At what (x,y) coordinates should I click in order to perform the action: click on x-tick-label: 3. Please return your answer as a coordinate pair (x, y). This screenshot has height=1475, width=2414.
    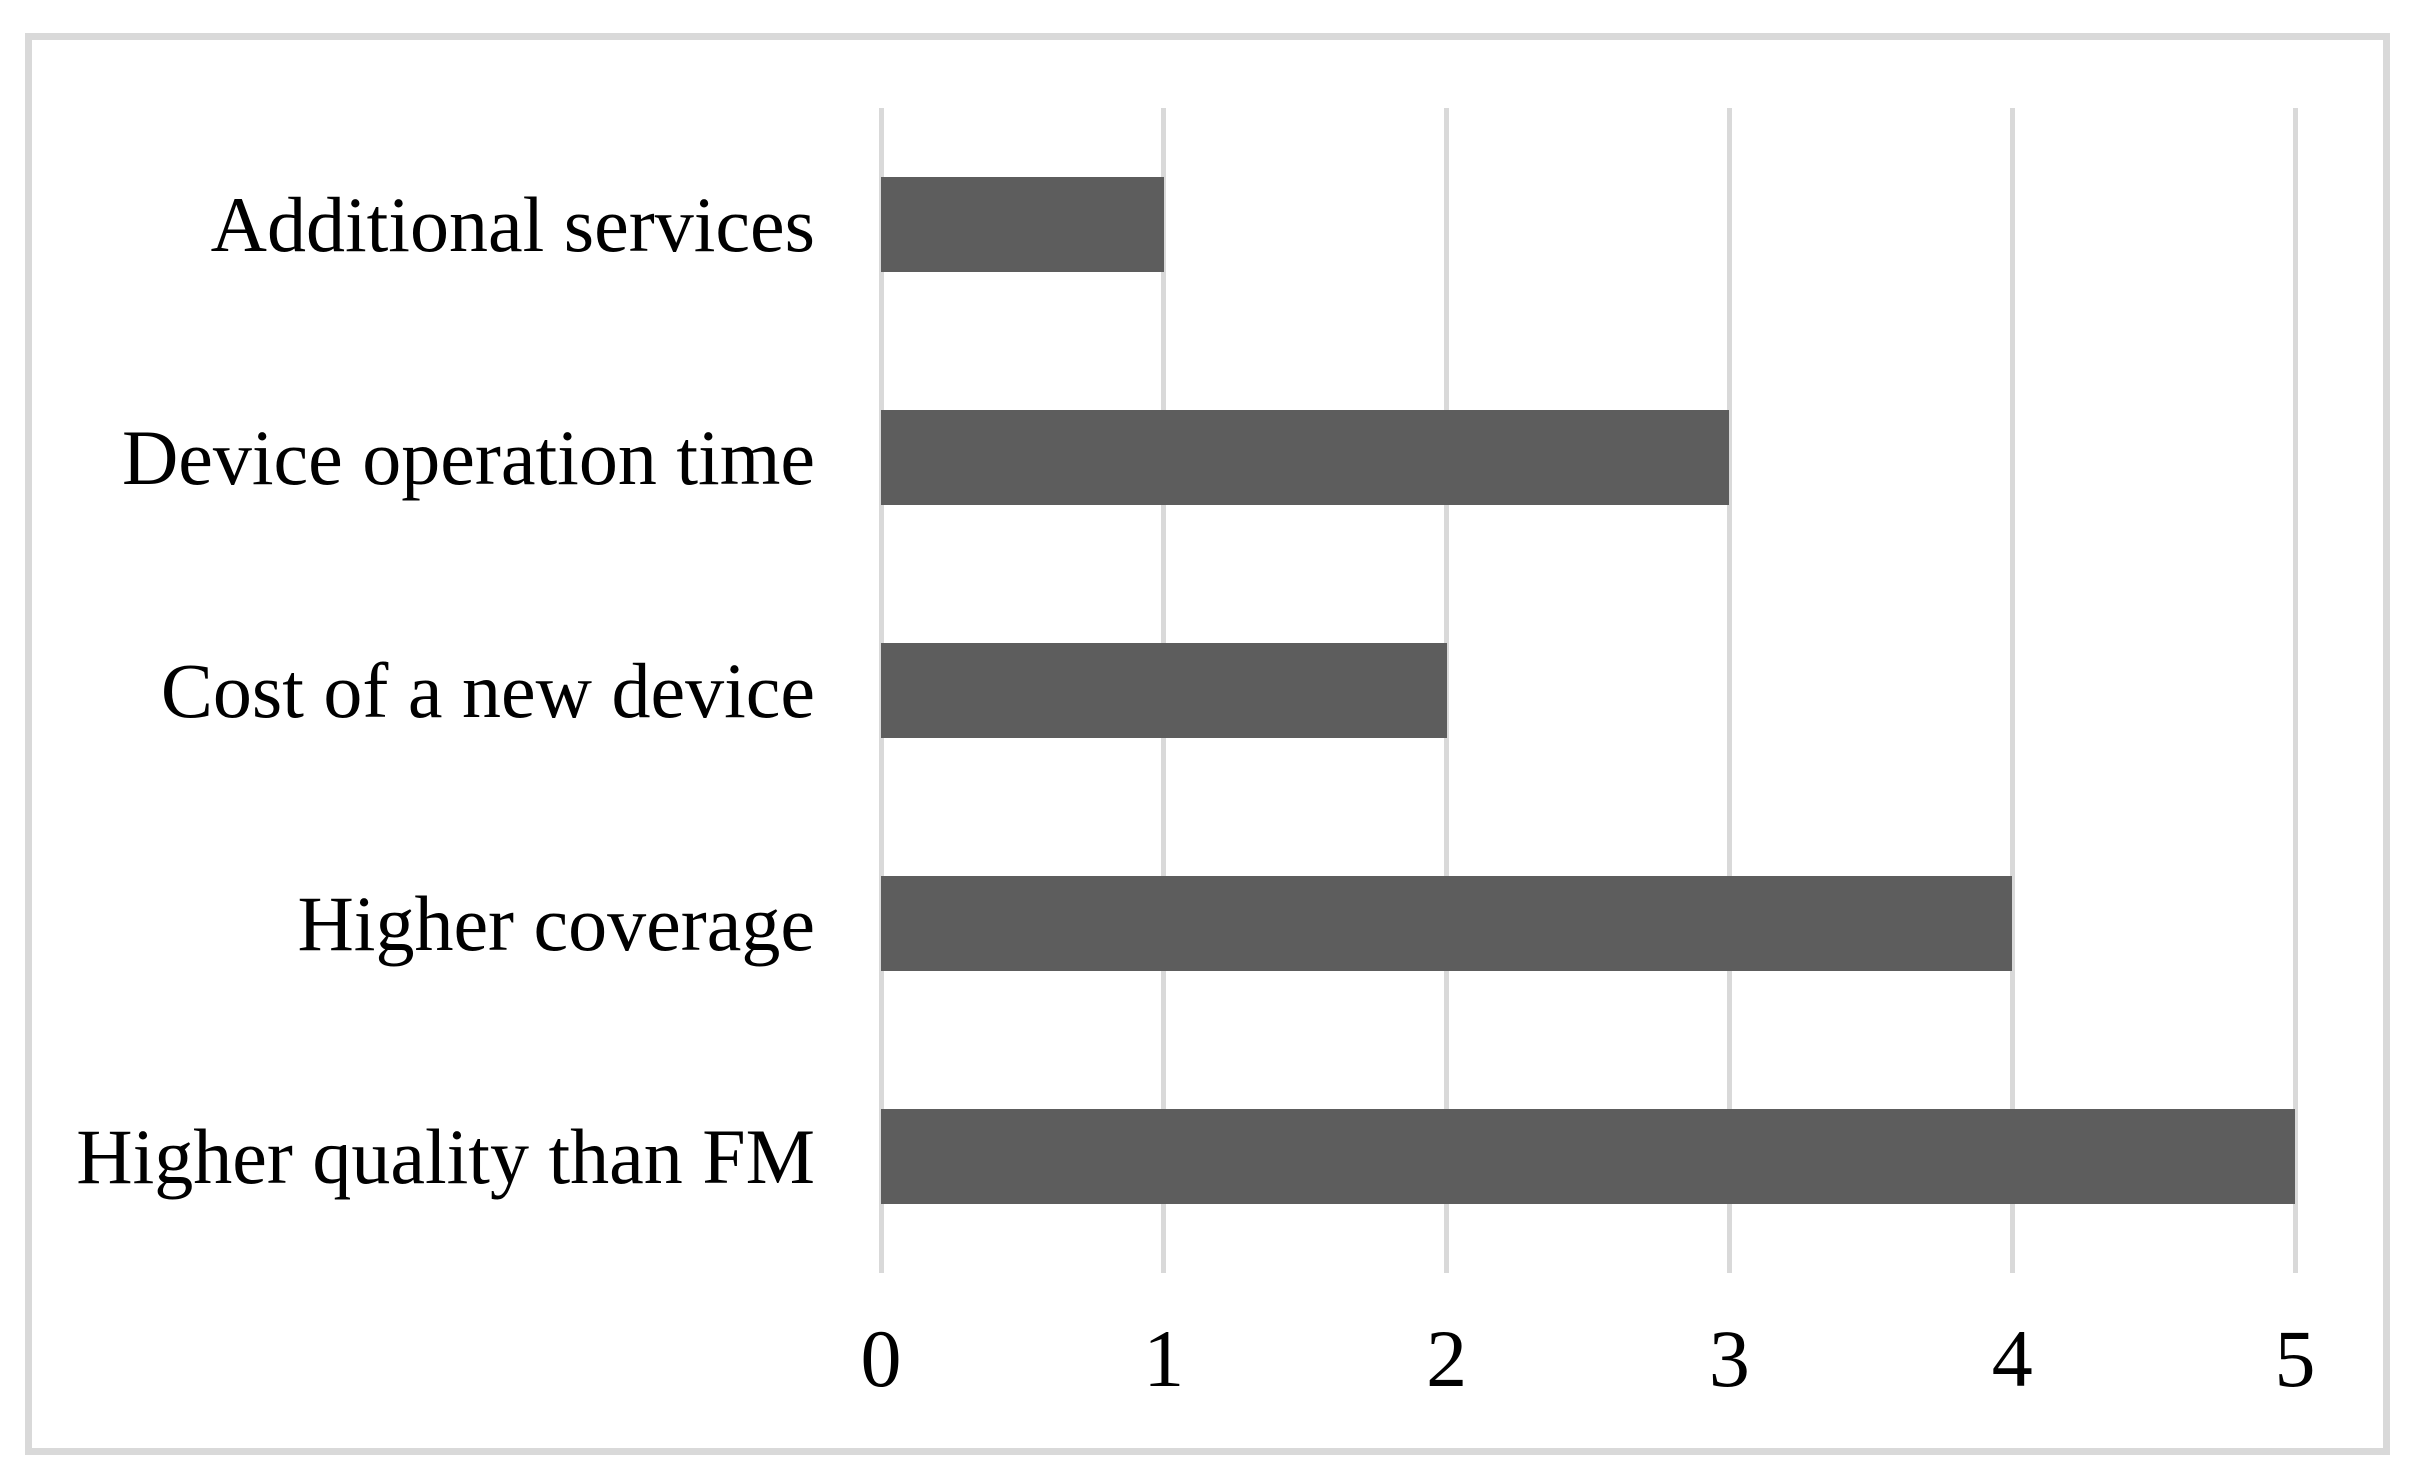
    Looking at the image, I should click on (1729, 1358).